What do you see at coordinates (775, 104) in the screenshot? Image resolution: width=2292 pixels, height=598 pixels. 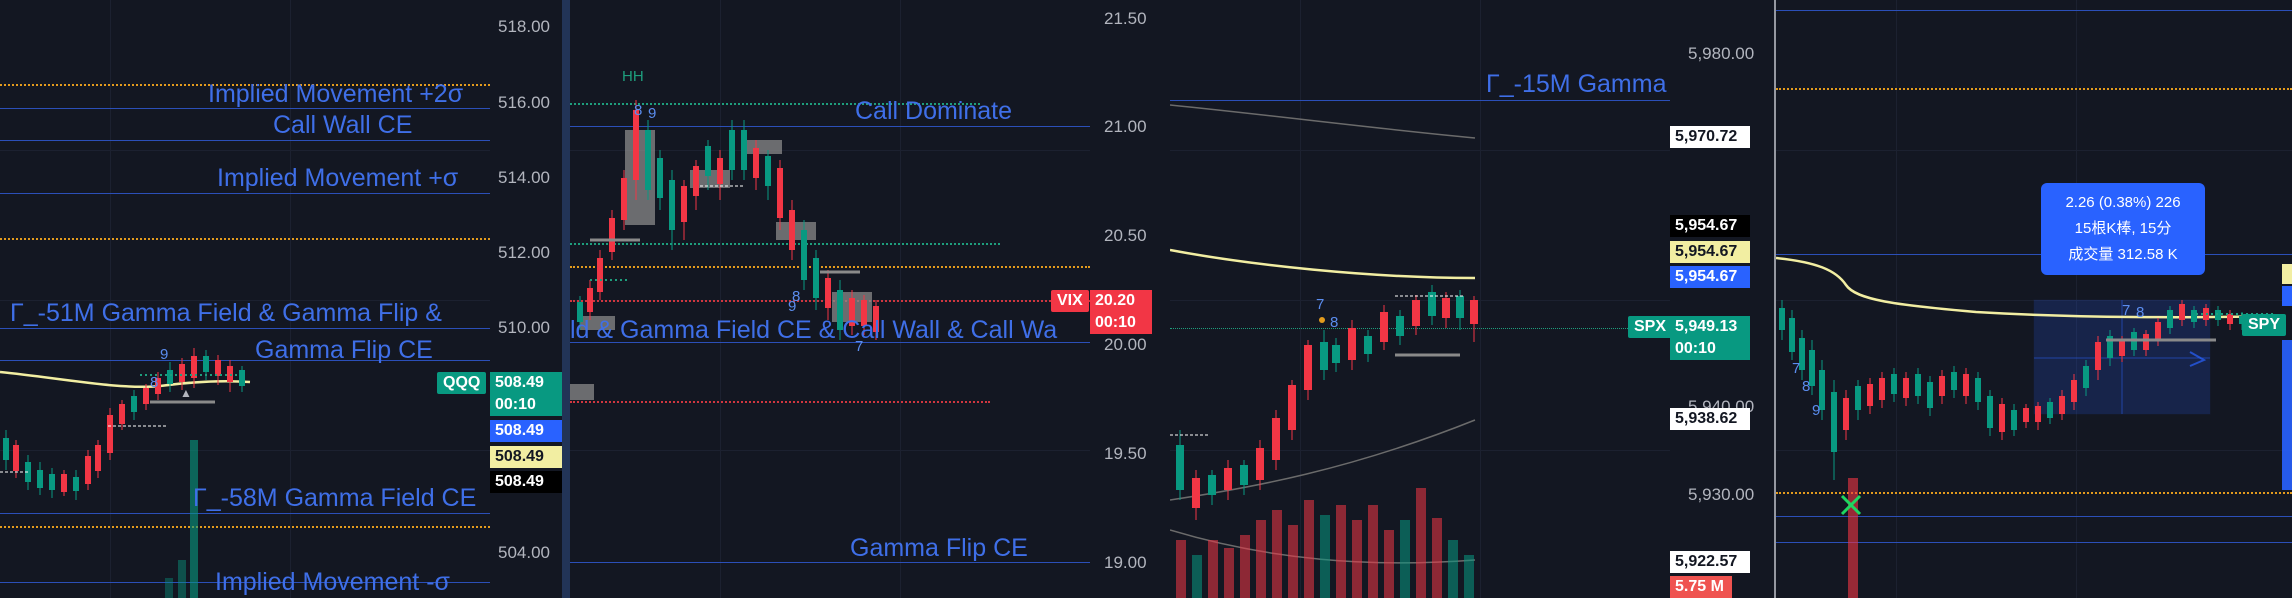 I see `vix-green-level-top` at bounding box center [775, 104].